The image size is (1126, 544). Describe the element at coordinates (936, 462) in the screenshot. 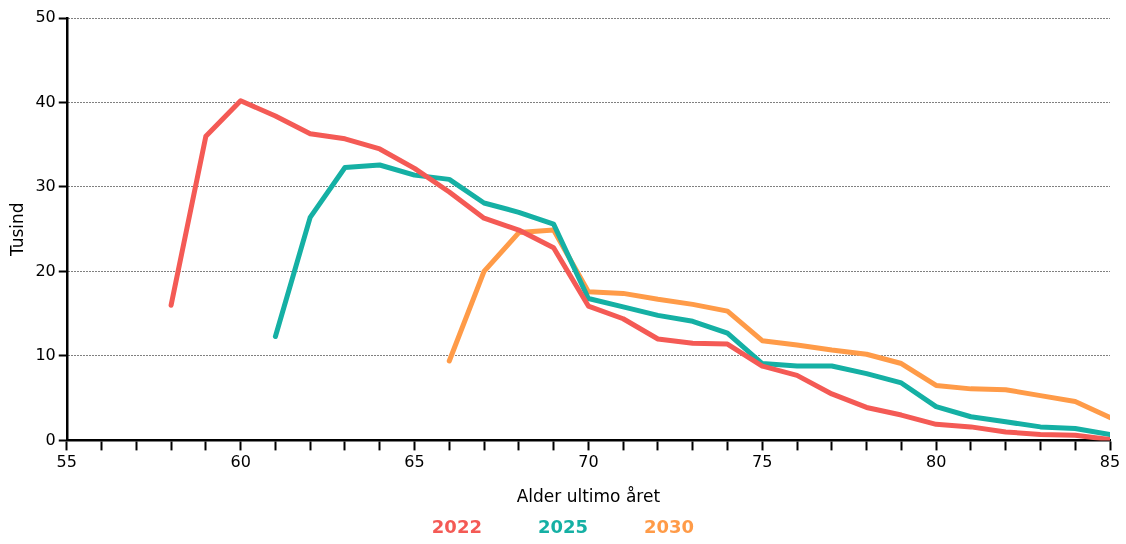

I see `x-tick-label: 80` at that location.